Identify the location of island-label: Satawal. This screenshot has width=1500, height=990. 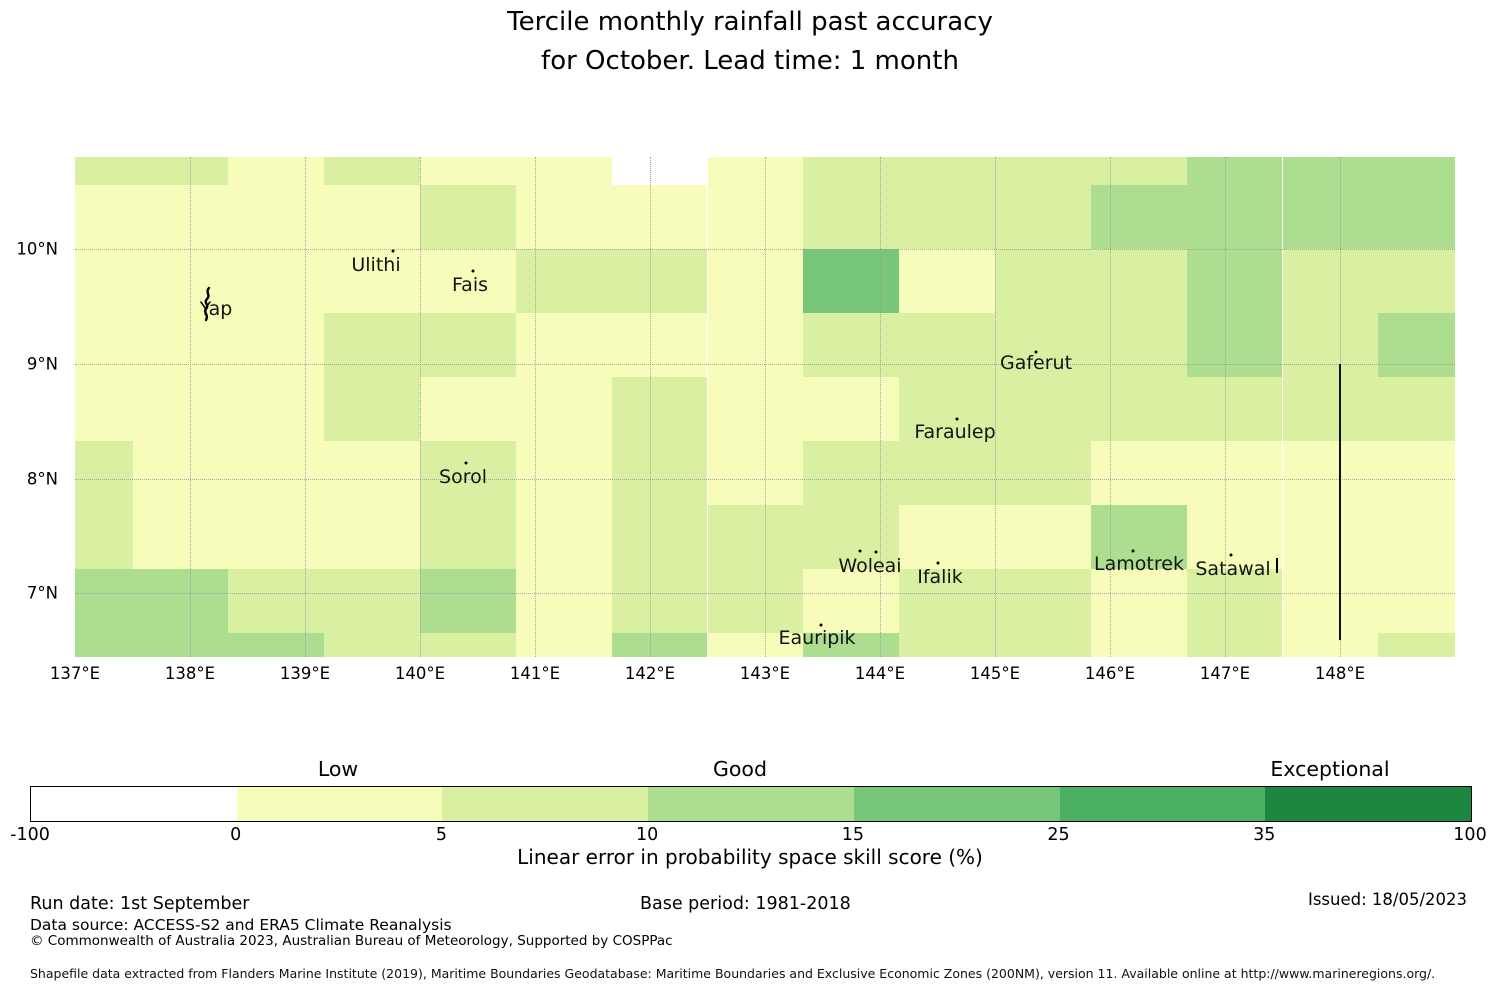
(1233, 569).